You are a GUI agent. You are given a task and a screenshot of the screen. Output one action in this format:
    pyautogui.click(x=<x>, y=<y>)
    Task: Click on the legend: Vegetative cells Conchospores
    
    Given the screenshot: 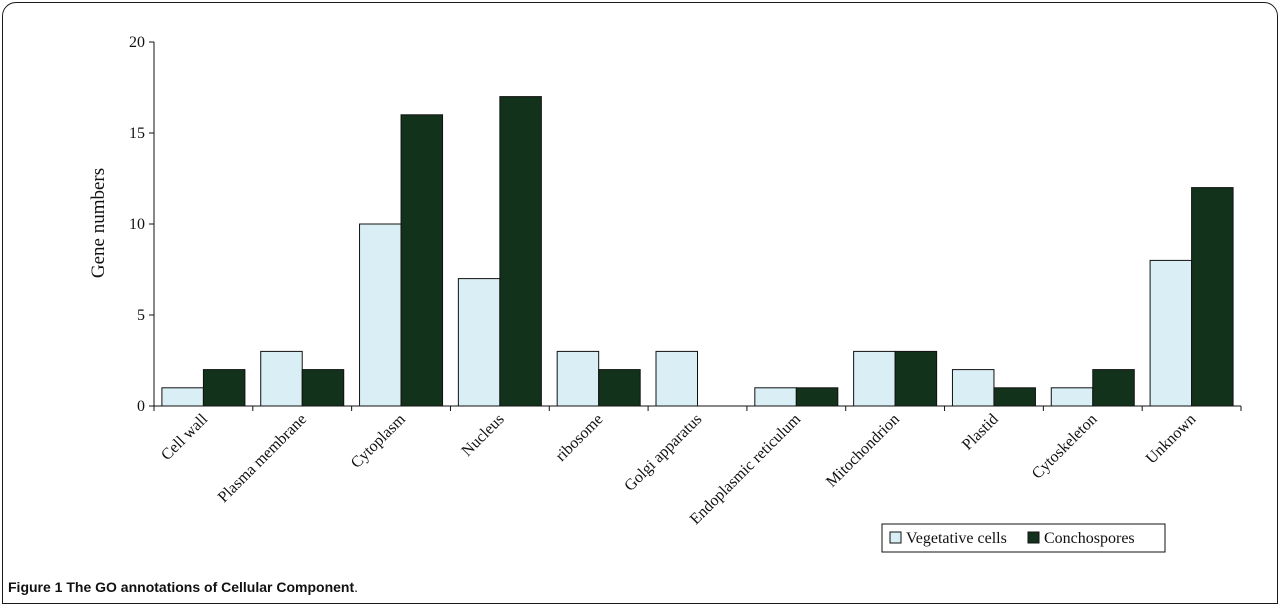 What is the action you would take?
    pyautogui.click(x=1023, y=538)
    